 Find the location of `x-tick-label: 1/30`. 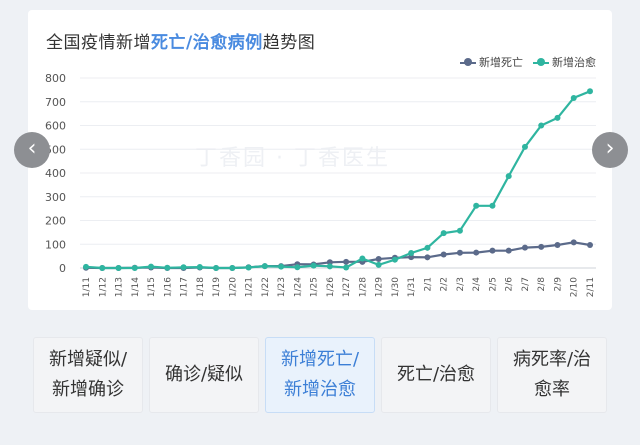

x-tick-label: 1/30 is located at coordinates (396, 287).